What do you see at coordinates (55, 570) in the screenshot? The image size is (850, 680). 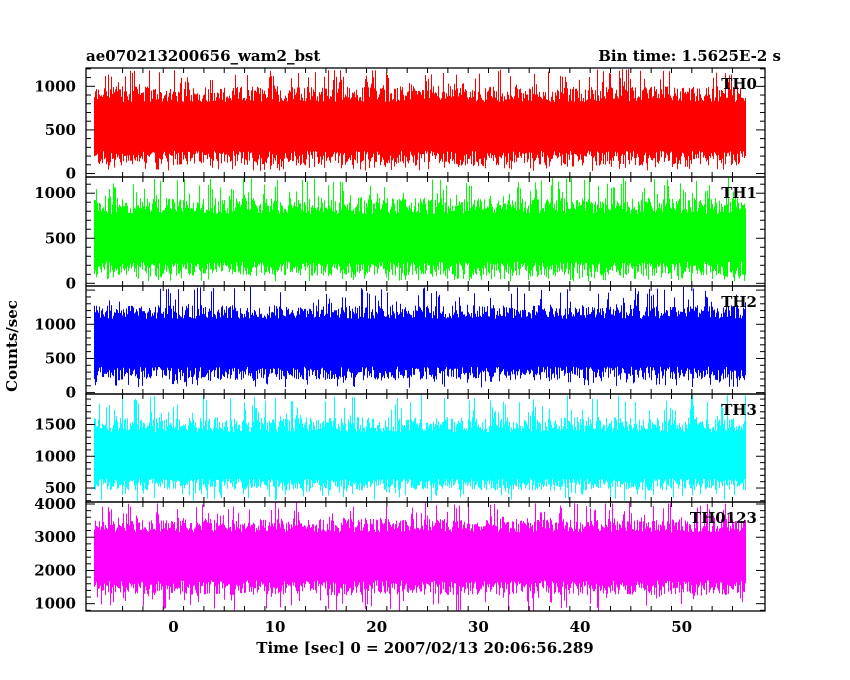 I see `y-tick-label: 2000` at bounding box center [55, 570].